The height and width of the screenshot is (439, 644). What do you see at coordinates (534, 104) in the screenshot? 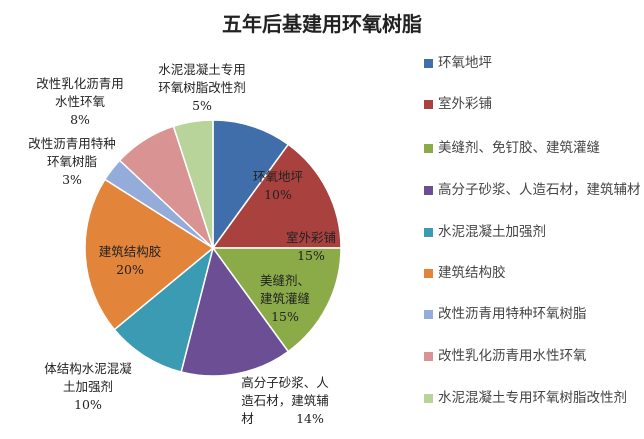
I see `legend-item: 室外彩铺` at bounding box center [534, 104].